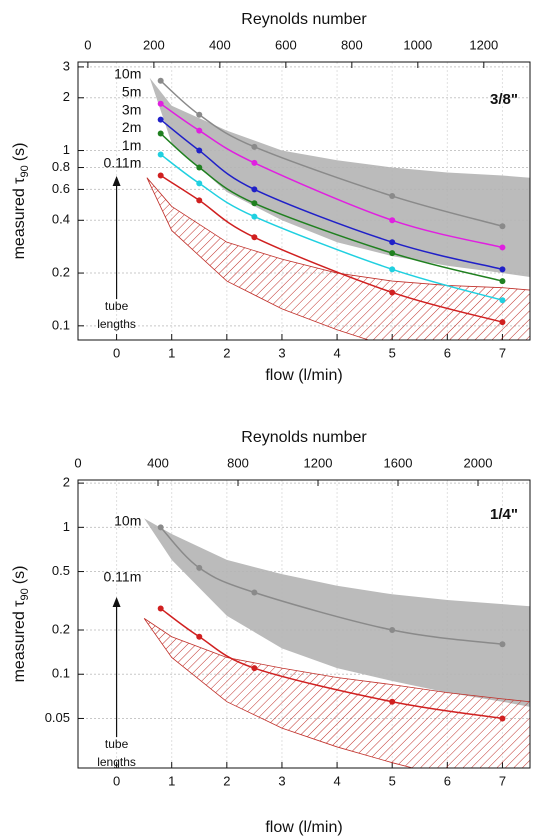 This screenshot has height=839, width=538. Describe the element at coordinates (154, 44) in the screenshot. I see `x2-tick-label: 200` at that location.